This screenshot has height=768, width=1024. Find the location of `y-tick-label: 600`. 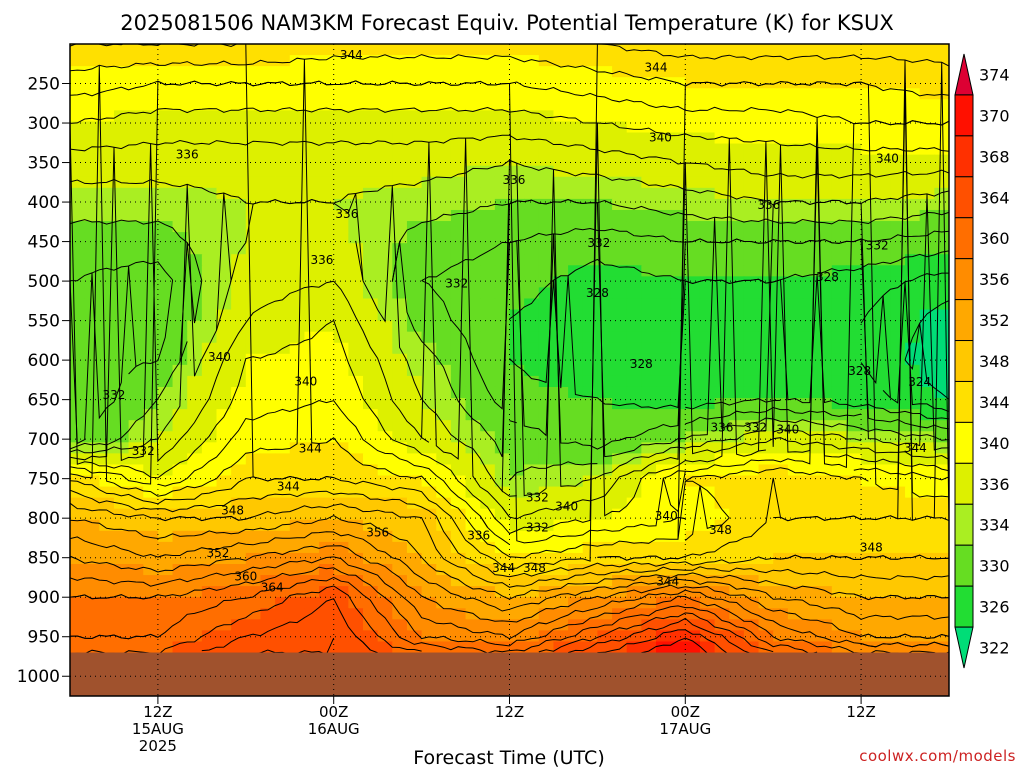

y-tick-label: 600 is located at coordinates (44, 361).